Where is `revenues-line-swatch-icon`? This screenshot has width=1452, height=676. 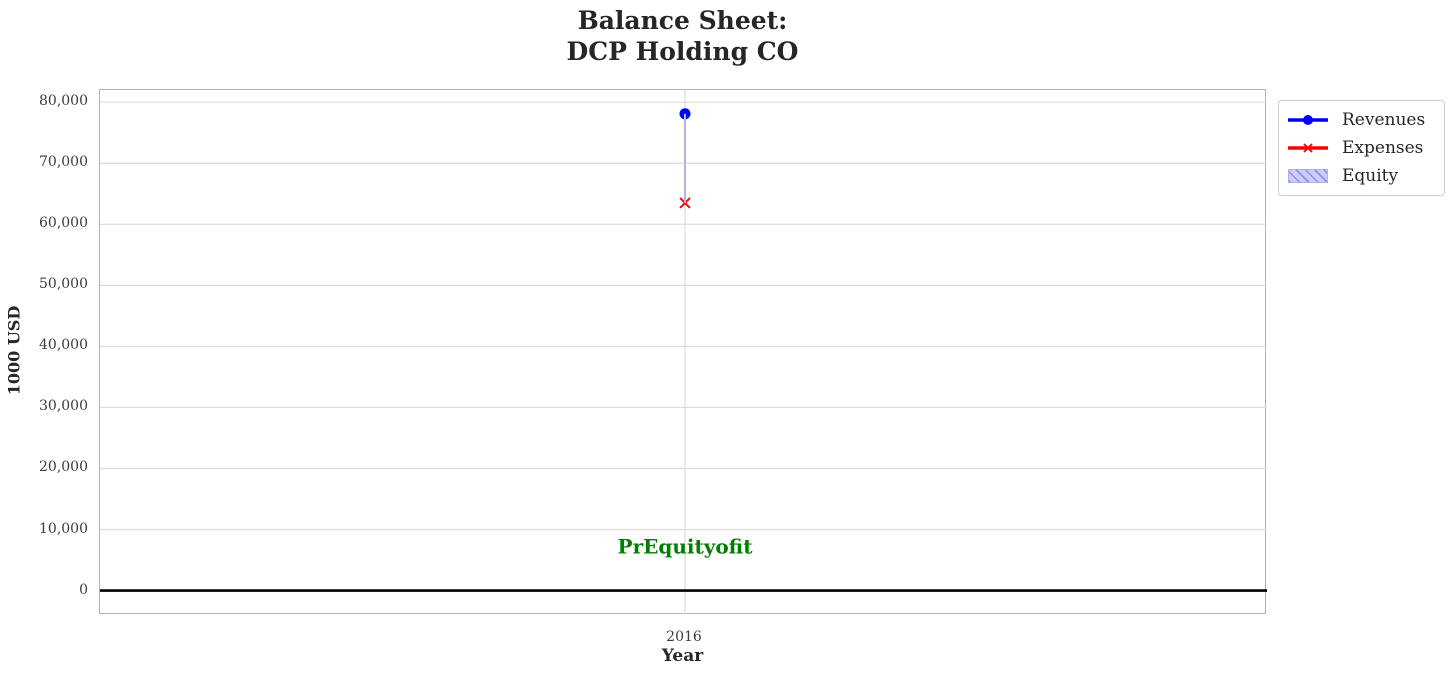 revenues-line-swatch-icon is located at coordinates (1308, 120).